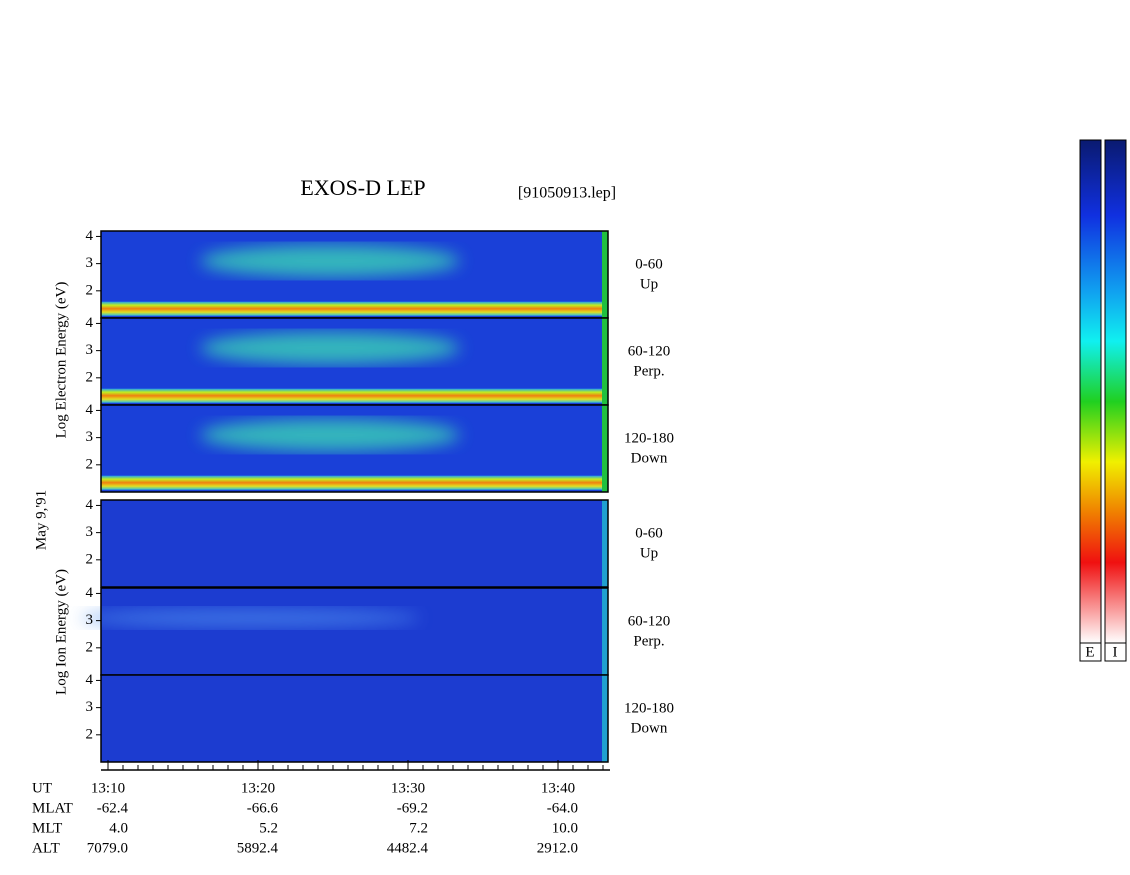 The image size is (1130, 875). Describe the element at coordinates (565, 828) in the screenshot. I see `row-value: 10.0` at that location.